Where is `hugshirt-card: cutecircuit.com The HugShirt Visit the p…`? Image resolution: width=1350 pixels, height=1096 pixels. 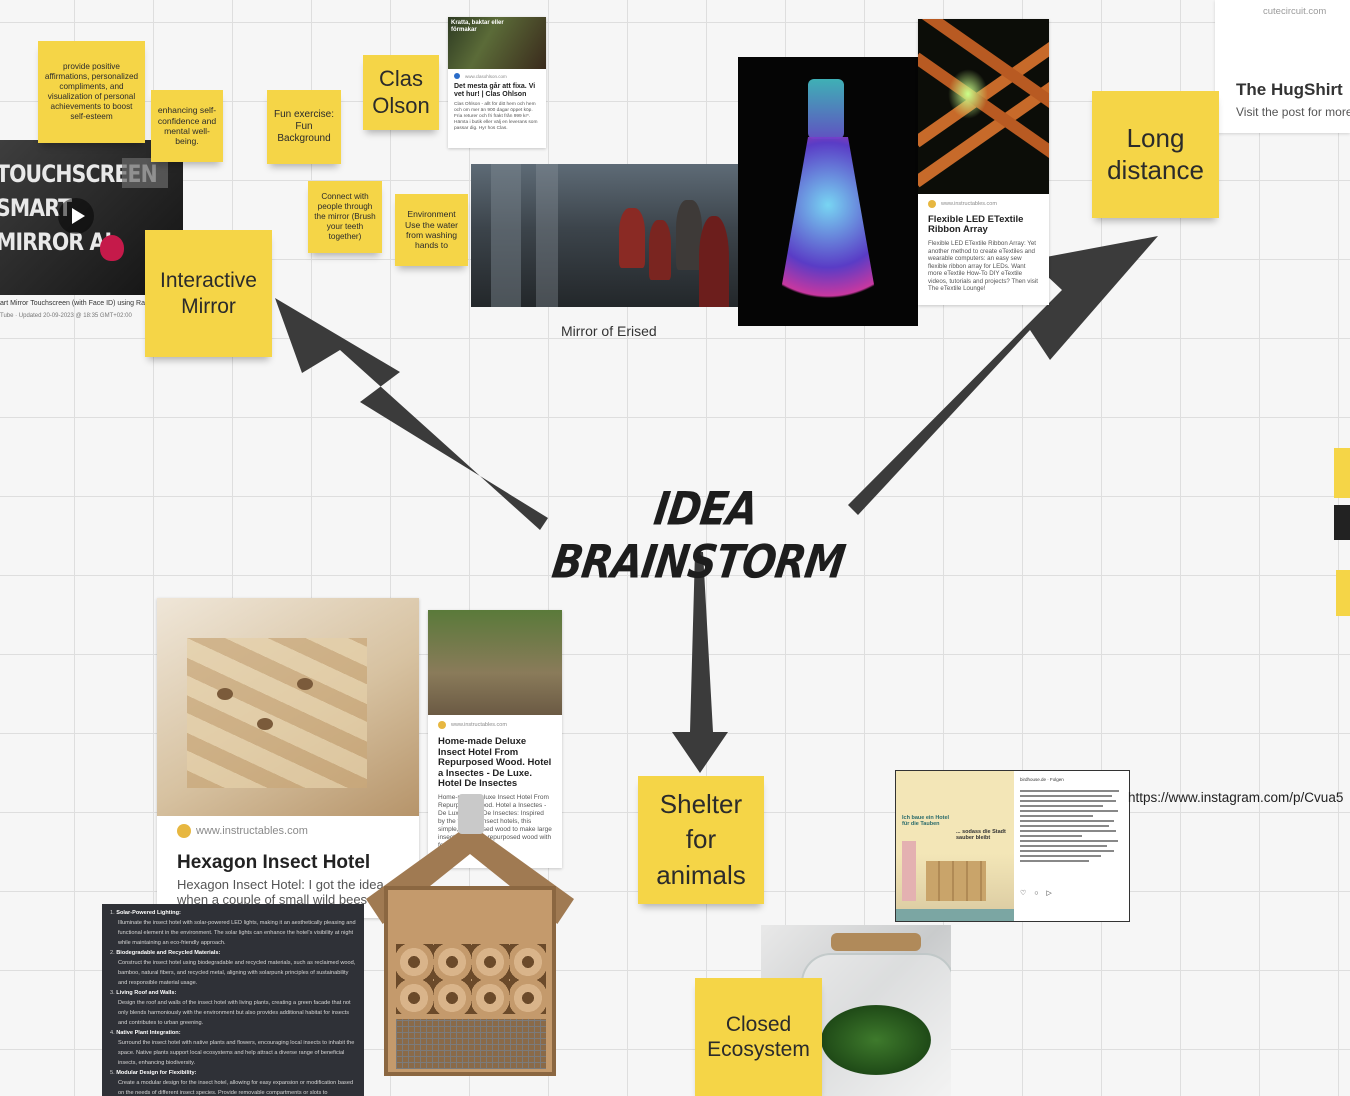
hugshirt-card: cutecircuit.com The HugShirt Visit the p… is located at coordinates (1282, 66).